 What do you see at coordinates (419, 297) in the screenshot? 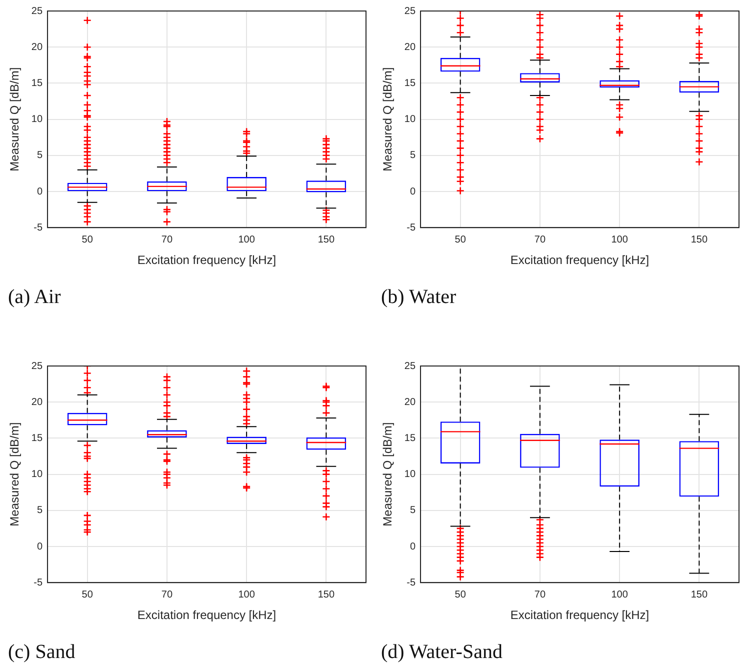
I see `text: (b) Water` at bounding box center [419, 297].